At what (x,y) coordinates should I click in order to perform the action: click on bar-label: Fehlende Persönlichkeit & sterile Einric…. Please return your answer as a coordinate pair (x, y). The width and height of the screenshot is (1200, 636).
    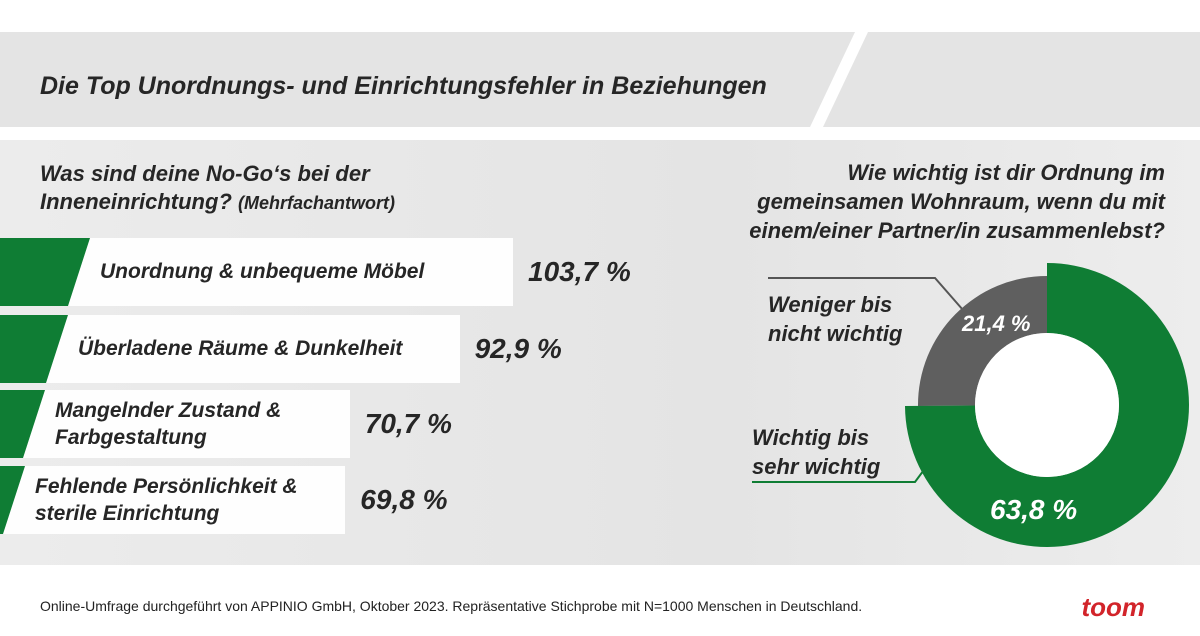
    Looking at the image, I should click on (166, 500).